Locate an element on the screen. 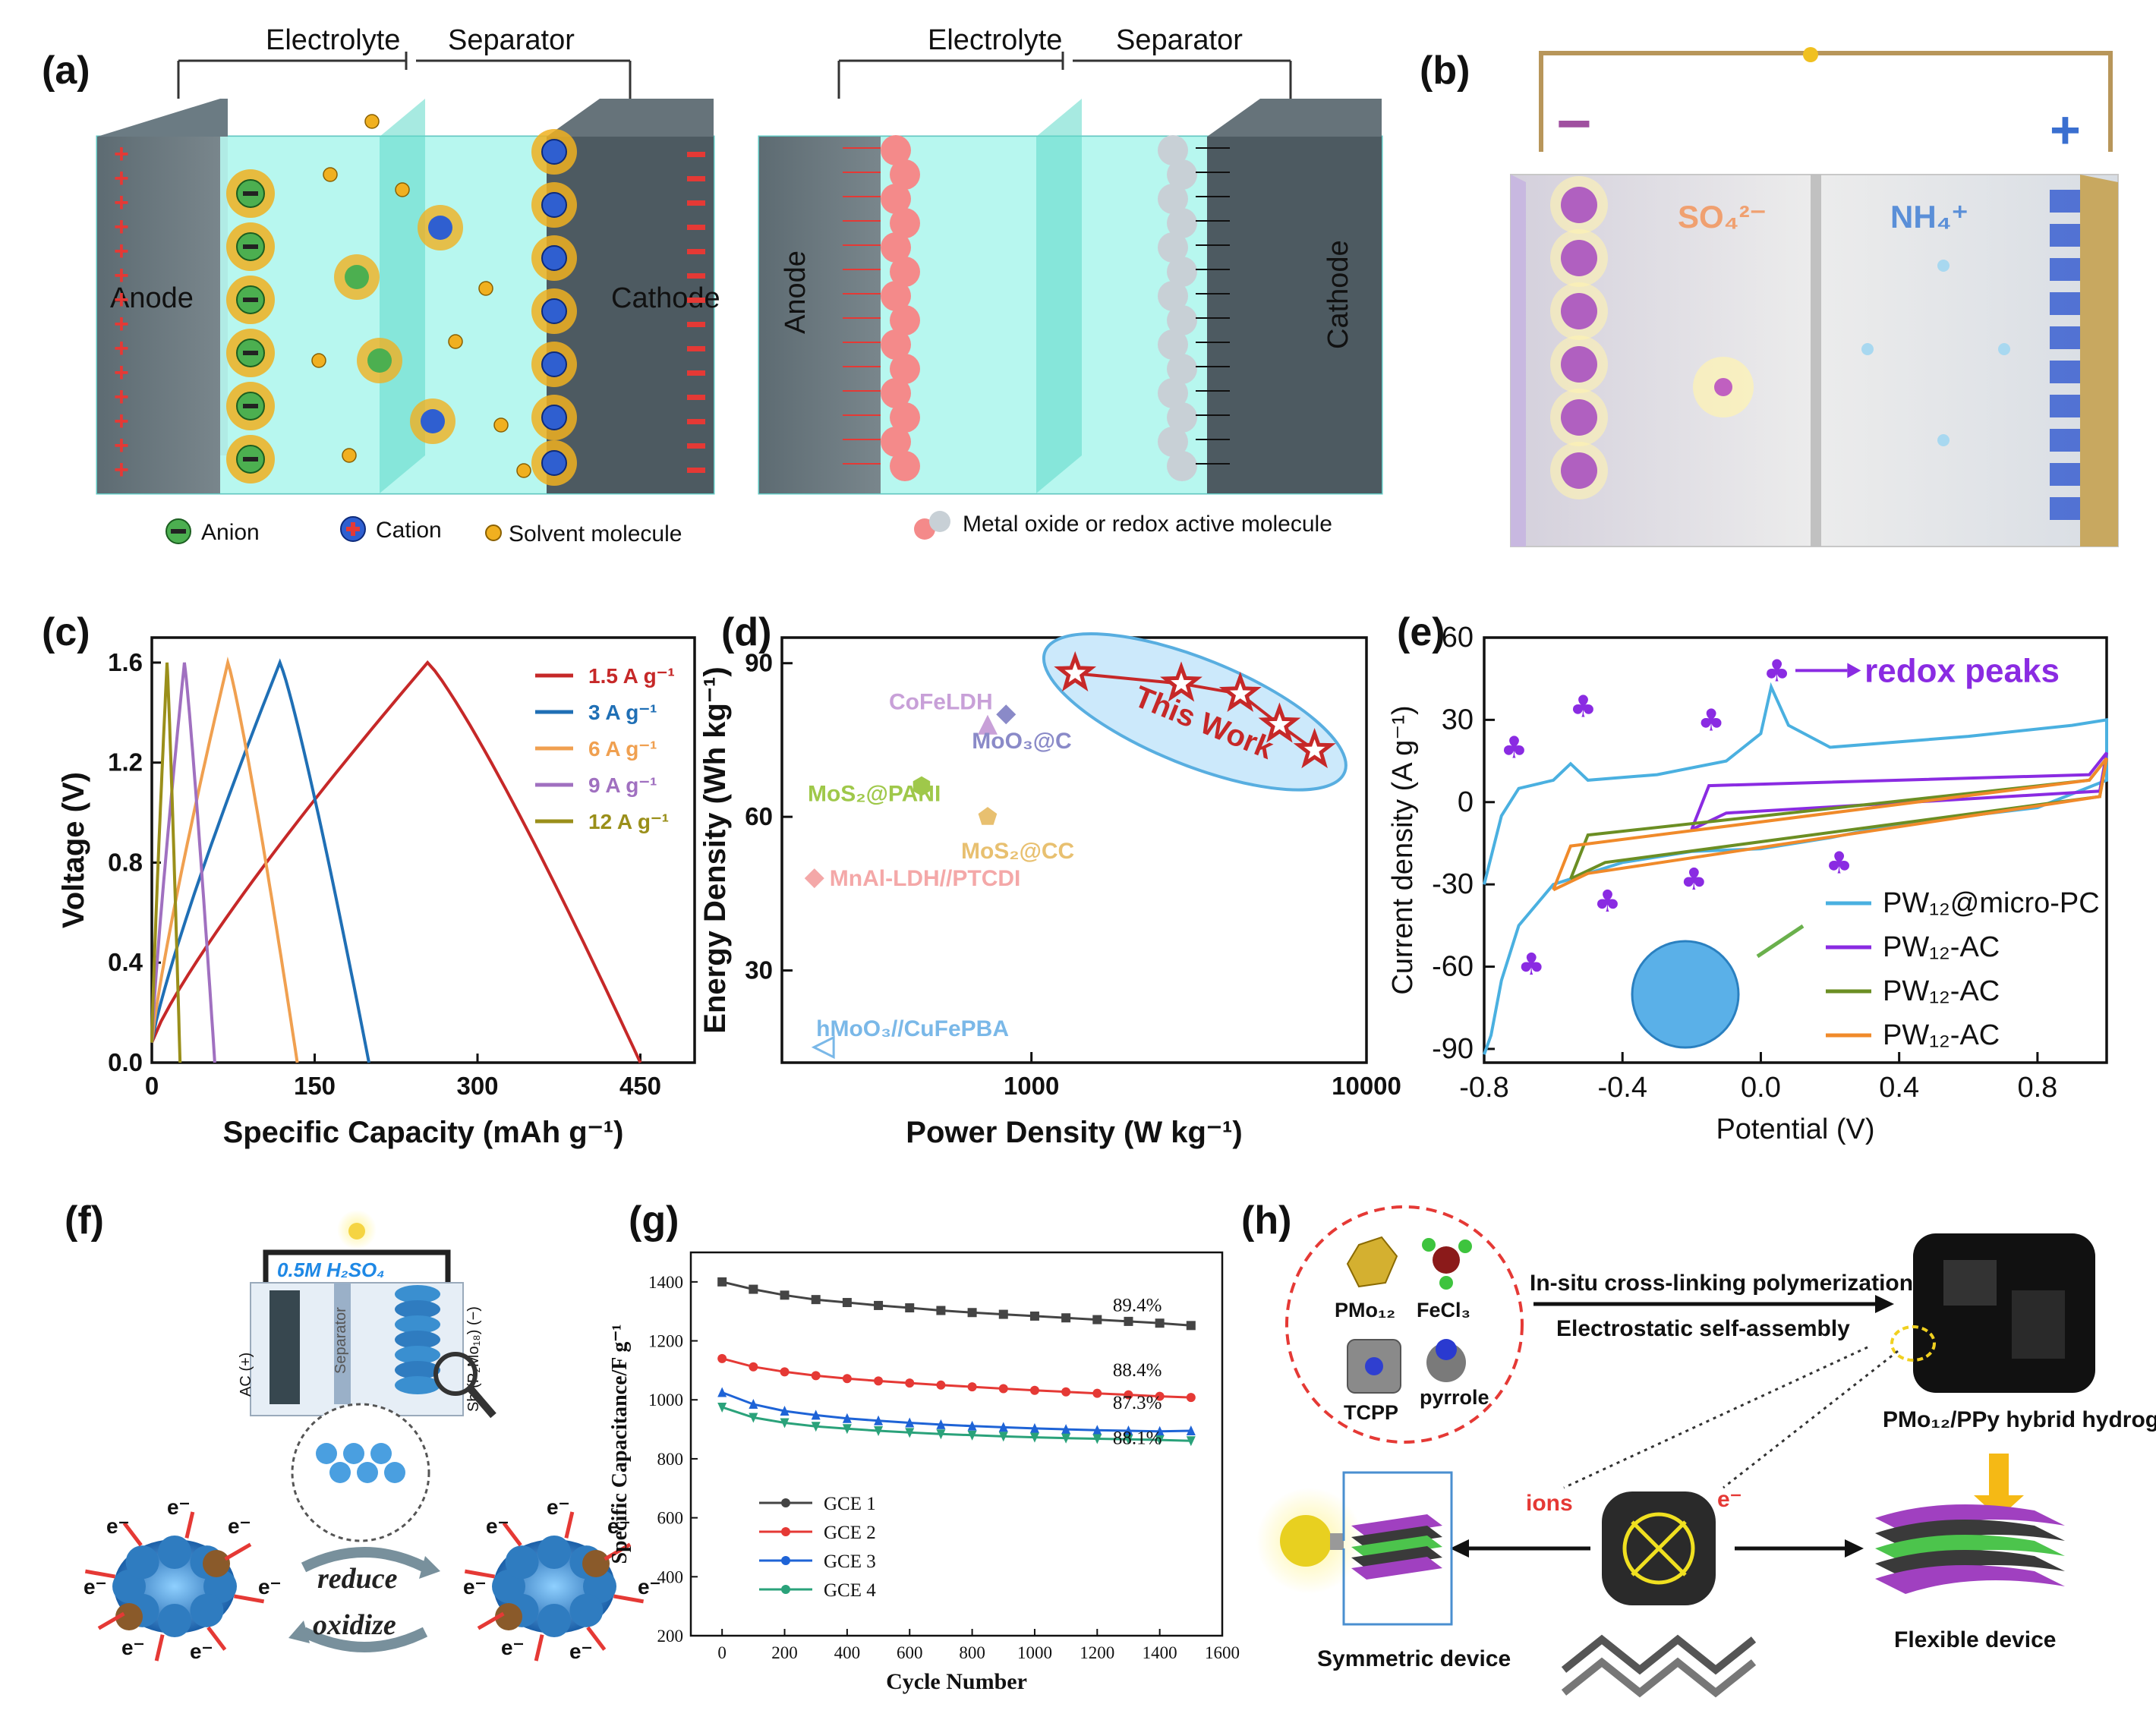 The width and height of the screenshot is (2156, 1723). y-axis-title: Current density (A g⁻¹) is located at coordinates (1403, 850).